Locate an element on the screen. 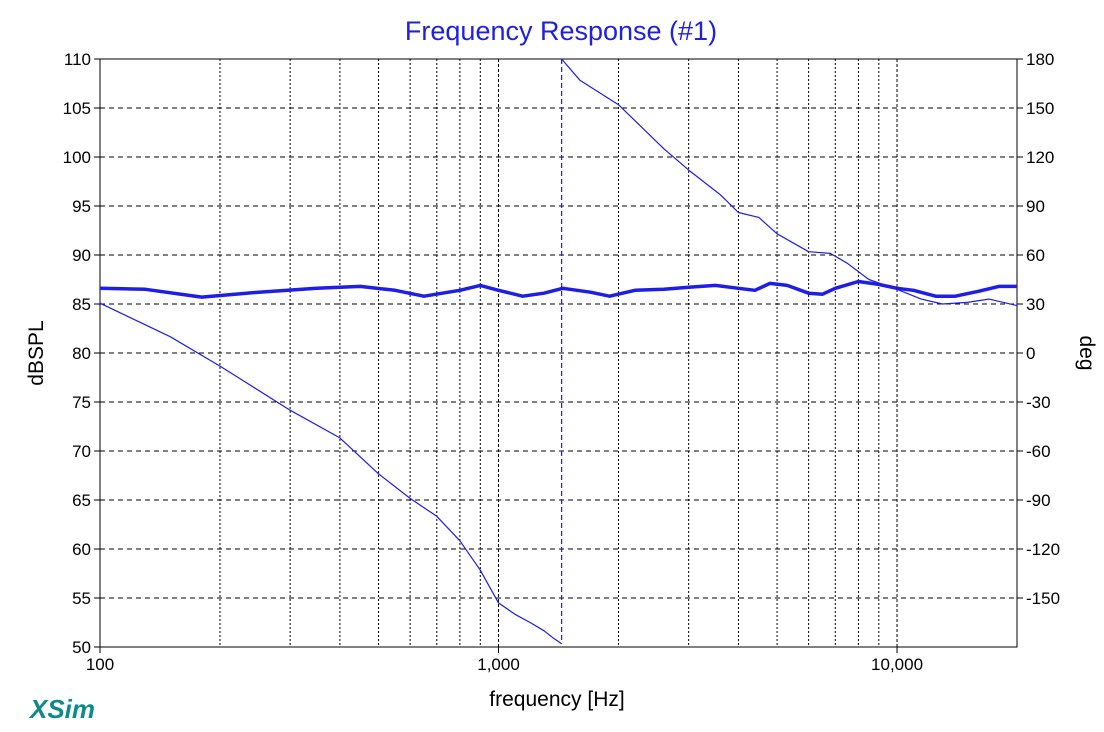 This screenshot has width=1104, height=732. left-y-axis: 50 55 60 65 70 75 80 85 90 95 100 105 110 is located at coordinates (81, 353).